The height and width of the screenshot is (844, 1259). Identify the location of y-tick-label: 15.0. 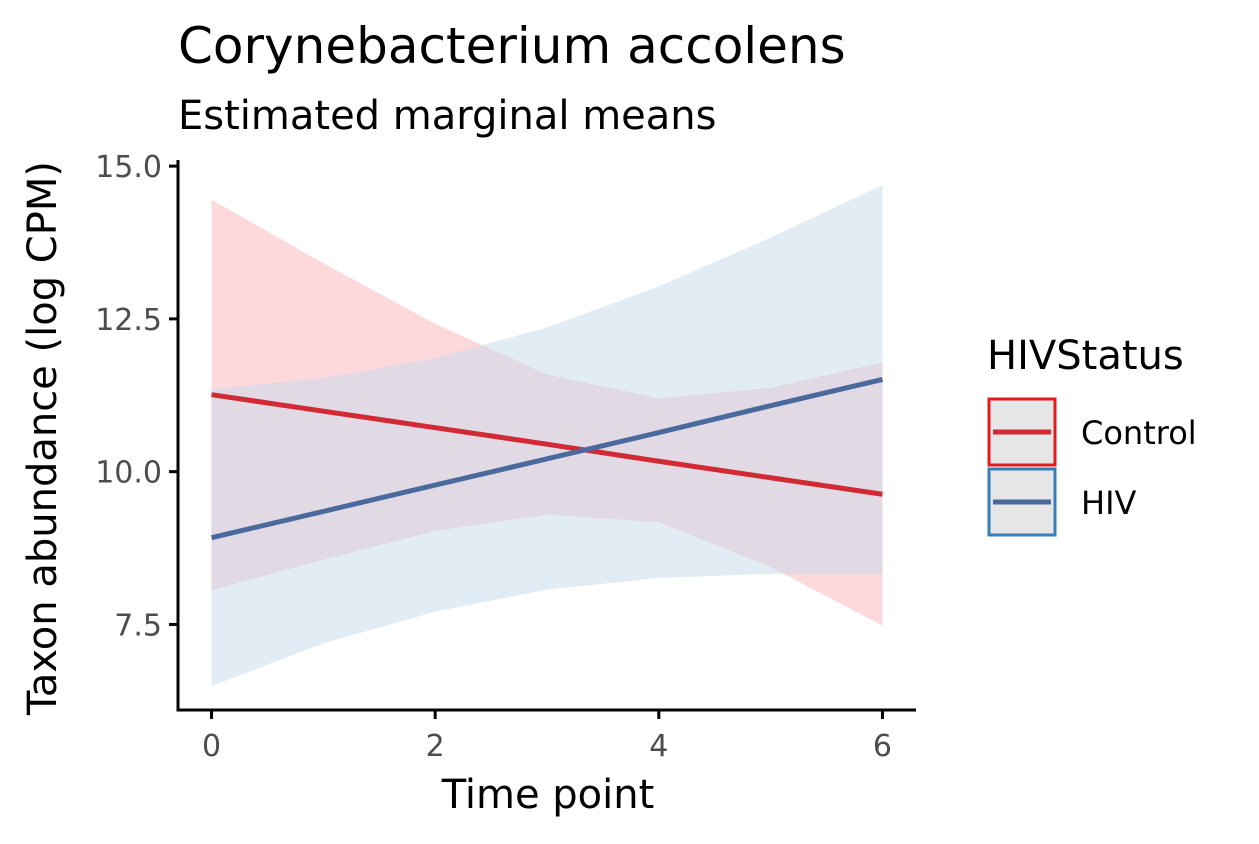
(128, 167).